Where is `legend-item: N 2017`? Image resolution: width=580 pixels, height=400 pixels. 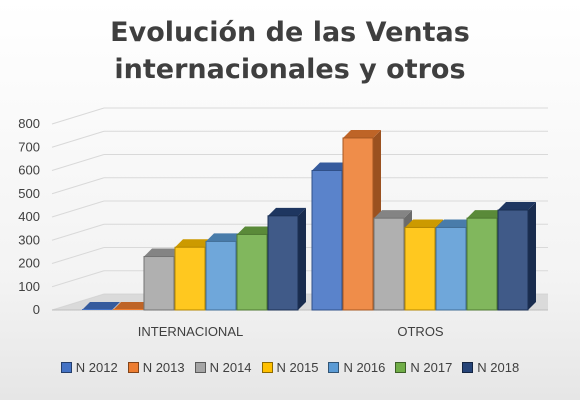
legend-item: N 2017 is located at coordinates (423, 367).